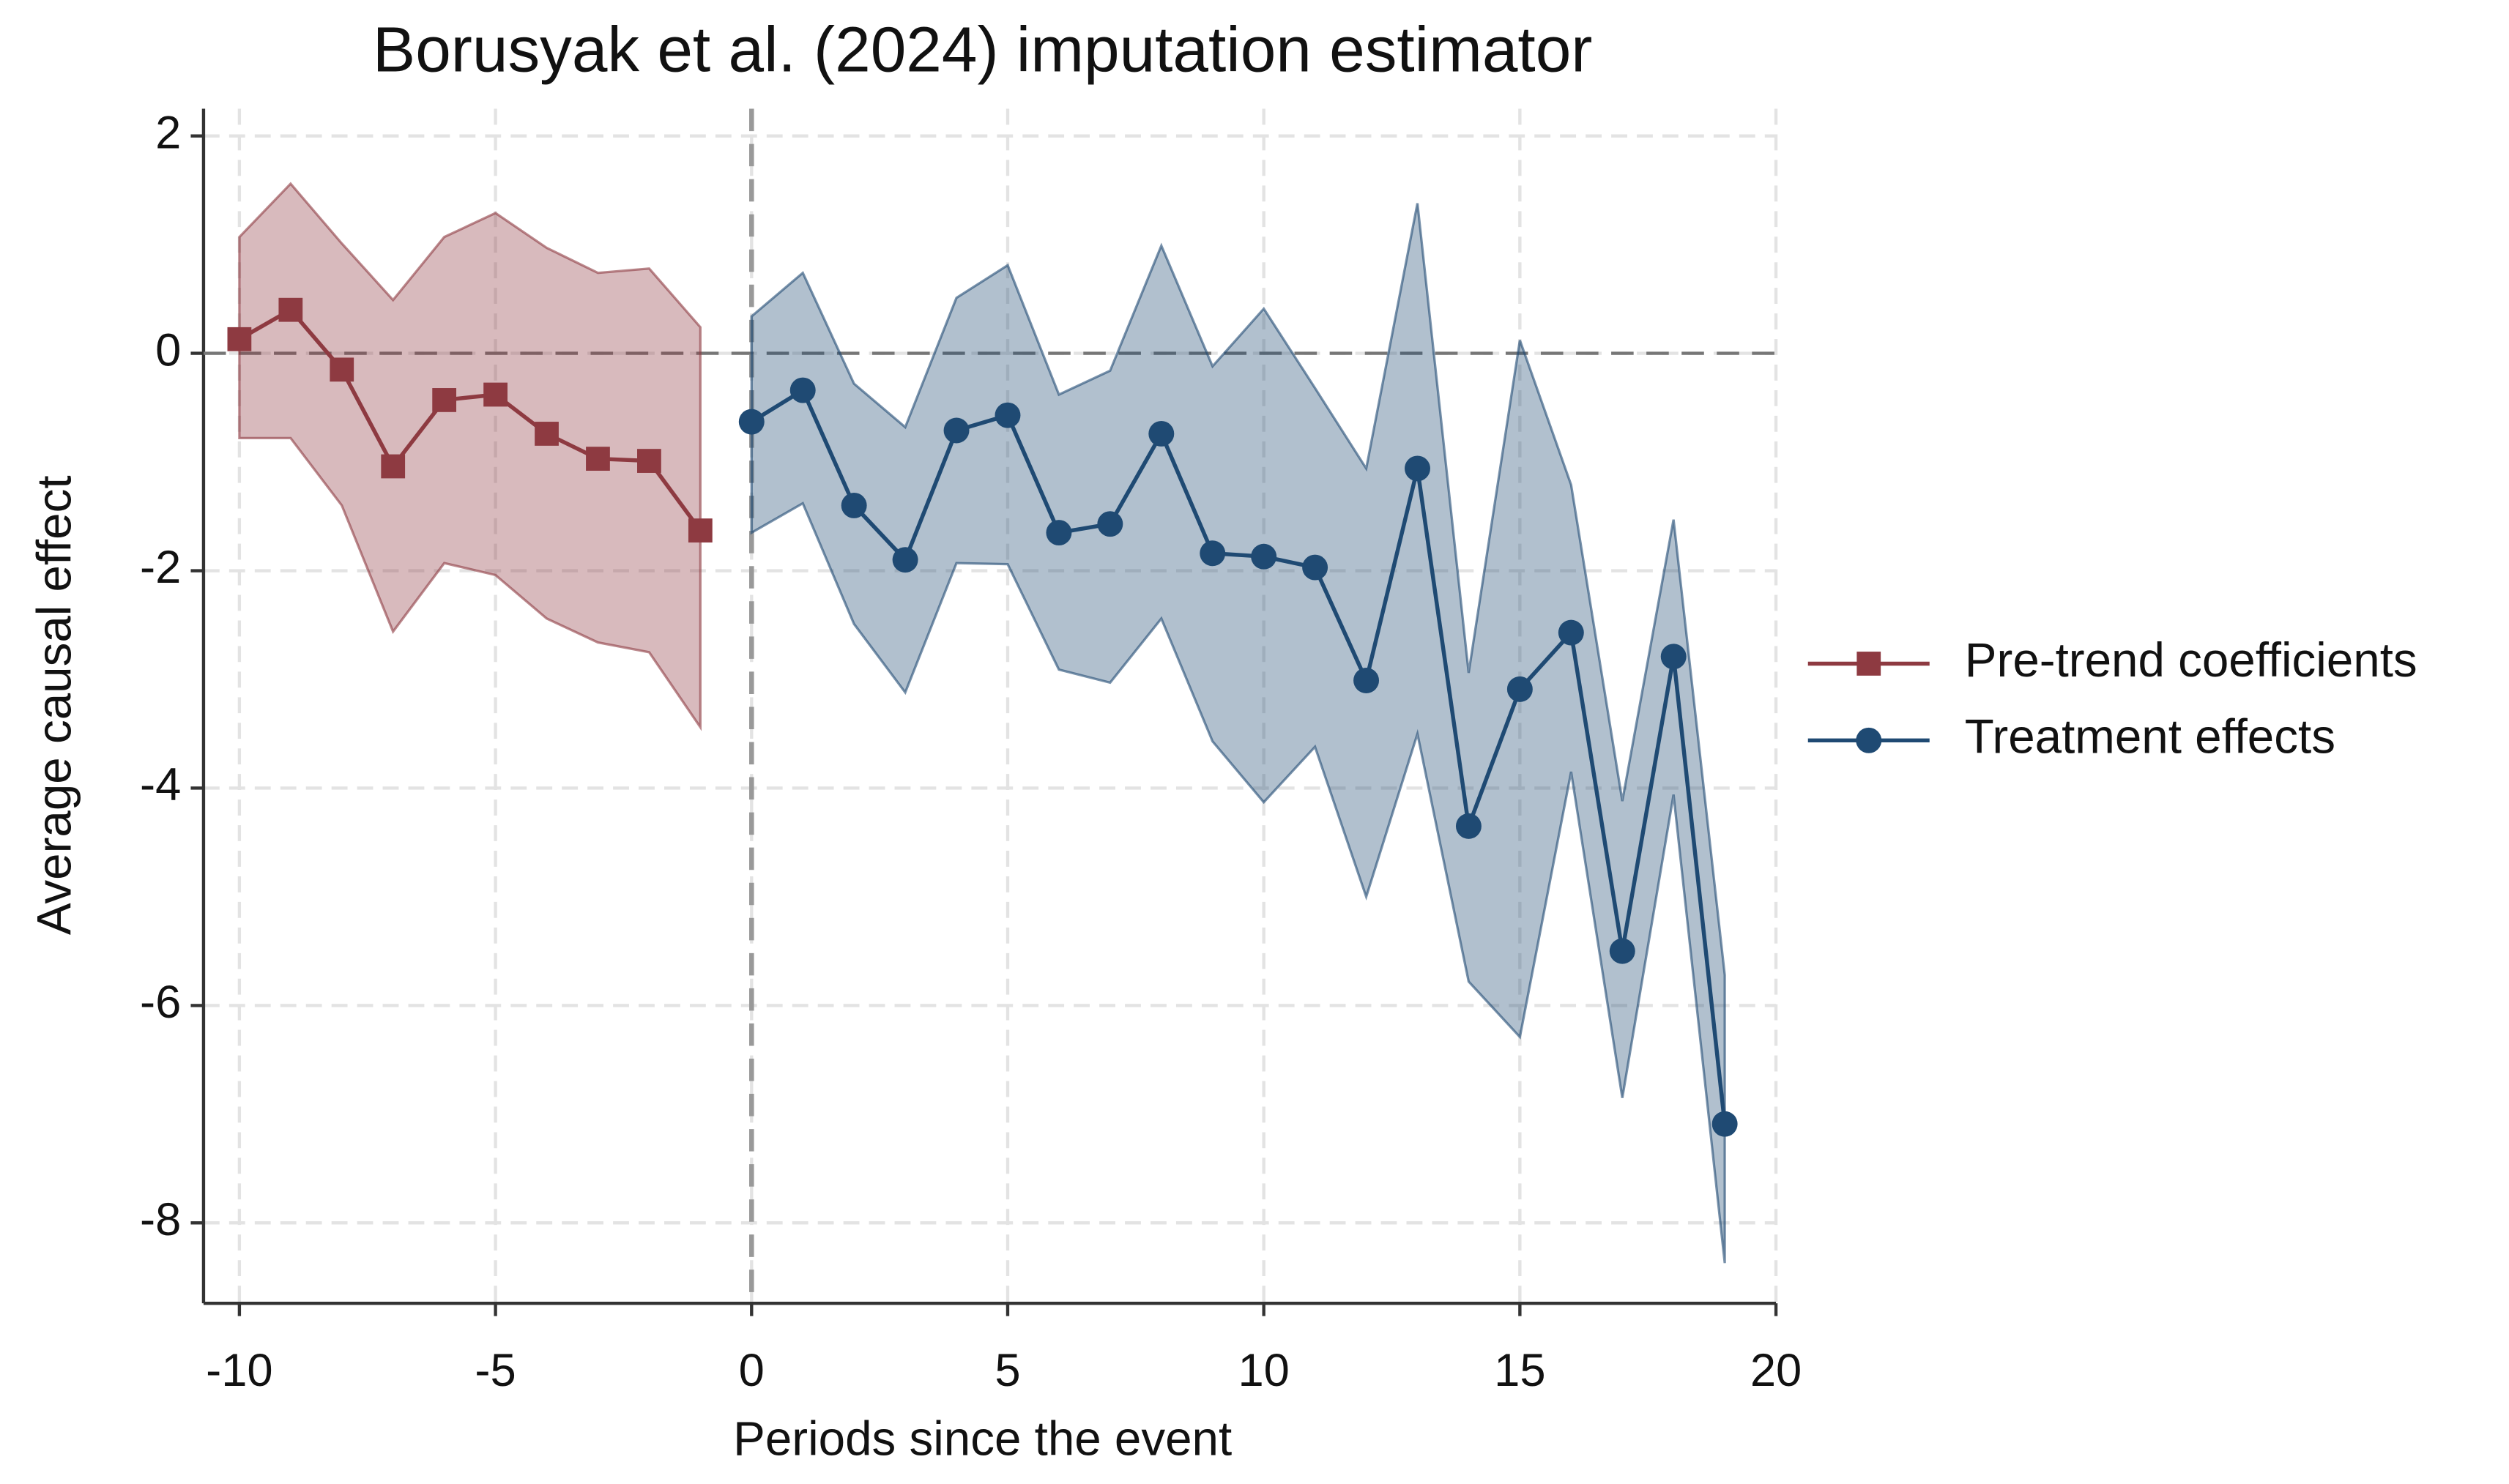 The width and height of the screenshot is (2509, 1484). What do you see at coordinates (160, 1002) in the screenshot?
I see `y-tick-label: -6` at bounding box center [160, 1002].